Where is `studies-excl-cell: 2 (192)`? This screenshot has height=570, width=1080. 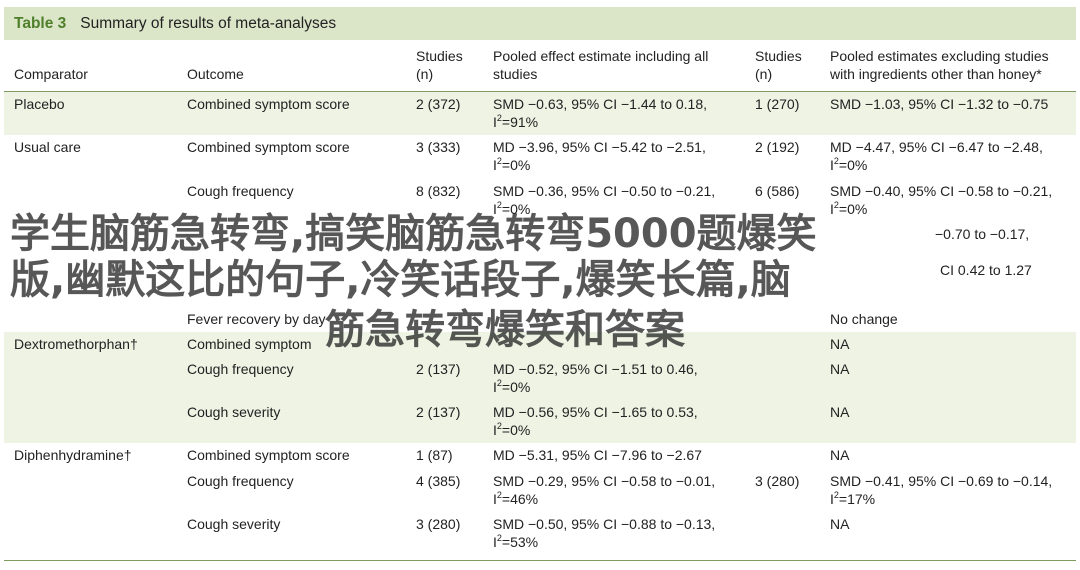 studies-excl-cell: 2 (192) is located at coordinates (777, 147).